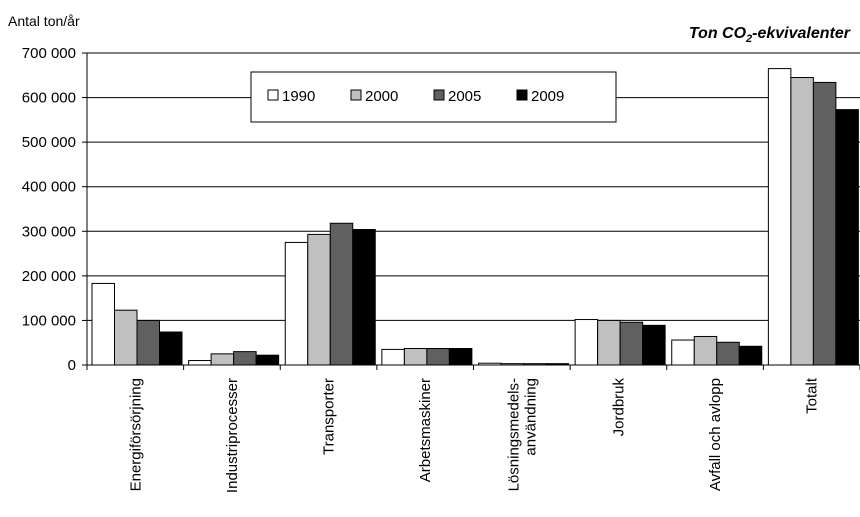 The height and width of the screenshot is (517, 860). I want to click on x-category-label: Arbetsmaskiner, so click(425, 430).